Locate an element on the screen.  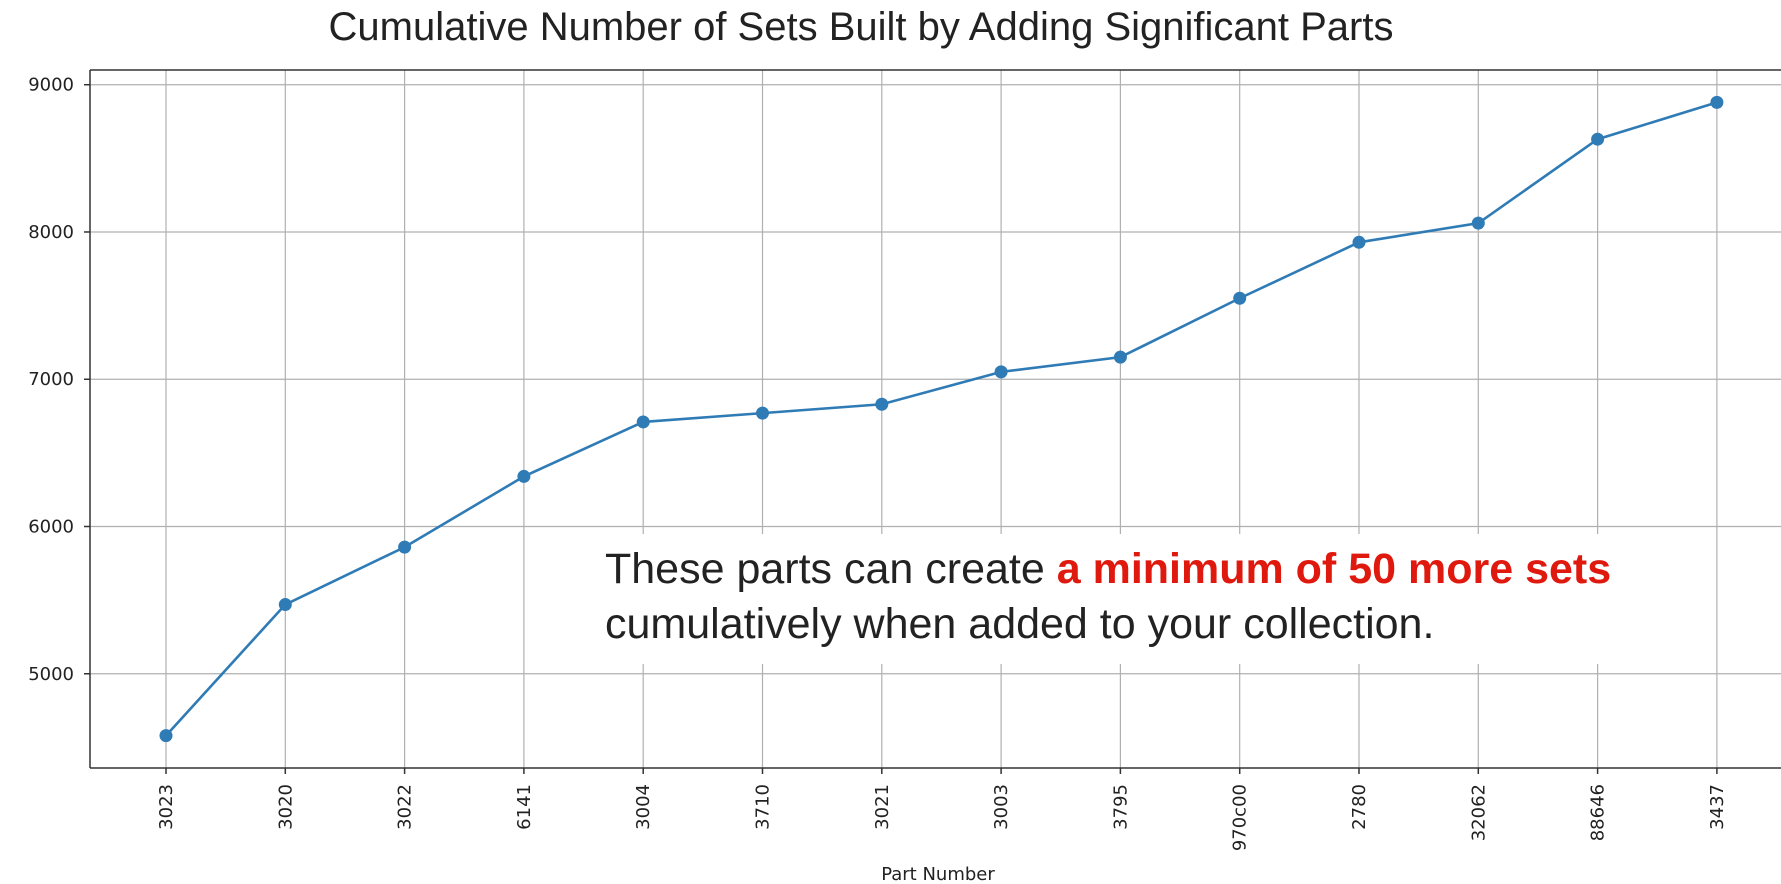
annotation-text: These parts can create is located at coordinates (831, 569).